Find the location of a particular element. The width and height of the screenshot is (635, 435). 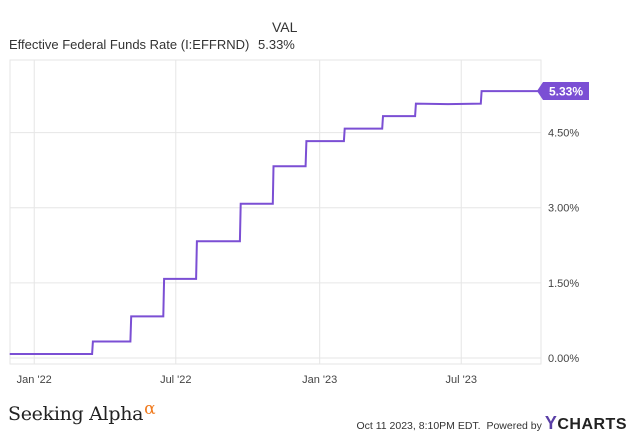

end-value-badge-shape is located at coordinates (563, 91).